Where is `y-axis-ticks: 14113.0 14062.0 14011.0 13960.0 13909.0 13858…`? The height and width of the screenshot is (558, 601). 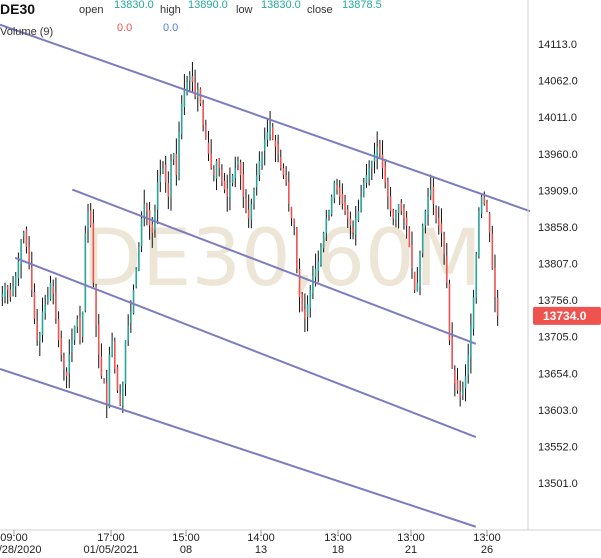 y-axis-ticks: 14113.0 14062.0 14011.0 13960.0 13909.0 13858… is located at coordinates (558, 264).